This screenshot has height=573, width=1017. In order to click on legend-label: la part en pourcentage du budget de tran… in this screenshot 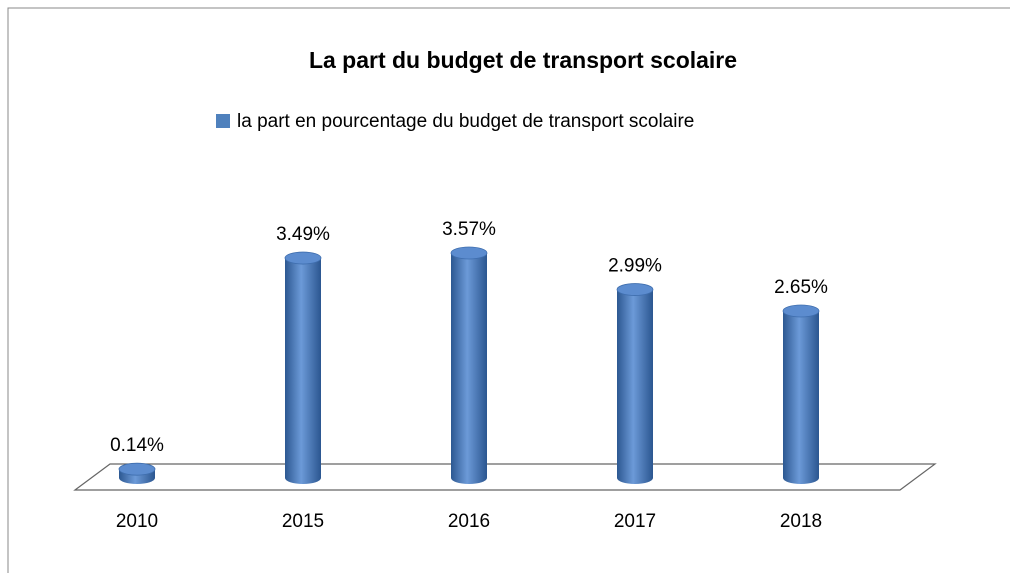, I will do `click(465, 121)`.